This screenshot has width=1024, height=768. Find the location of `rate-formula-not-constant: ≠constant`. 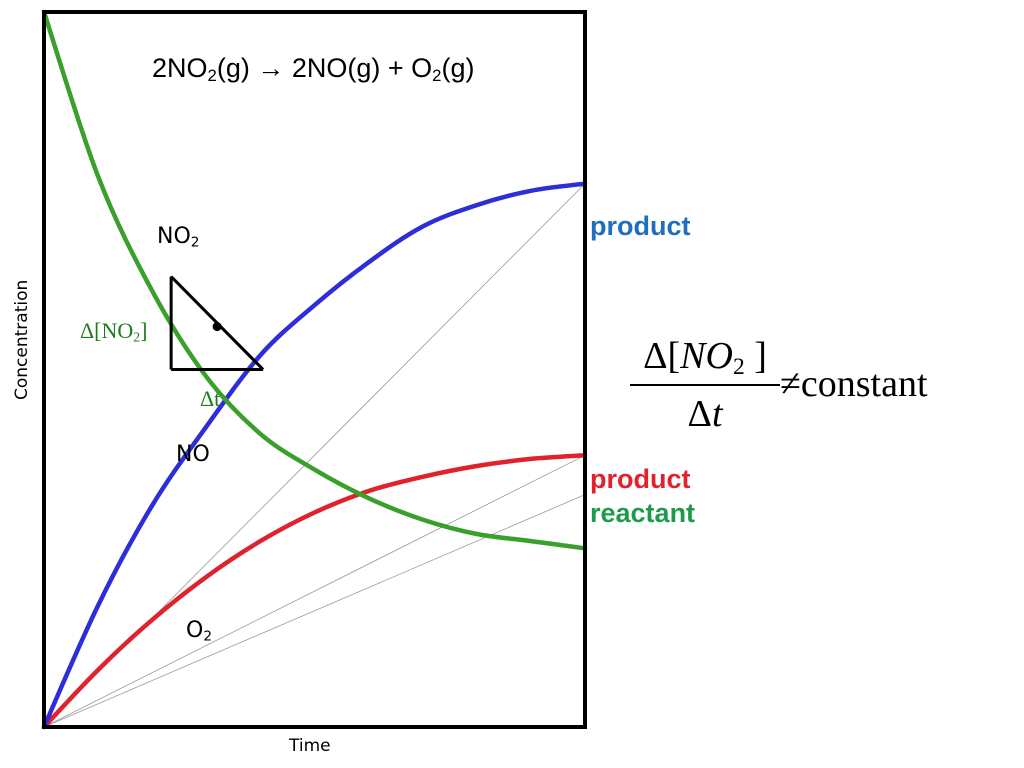

rate-formula-not-constant: ≠constant is located at coordinates (854, 384).